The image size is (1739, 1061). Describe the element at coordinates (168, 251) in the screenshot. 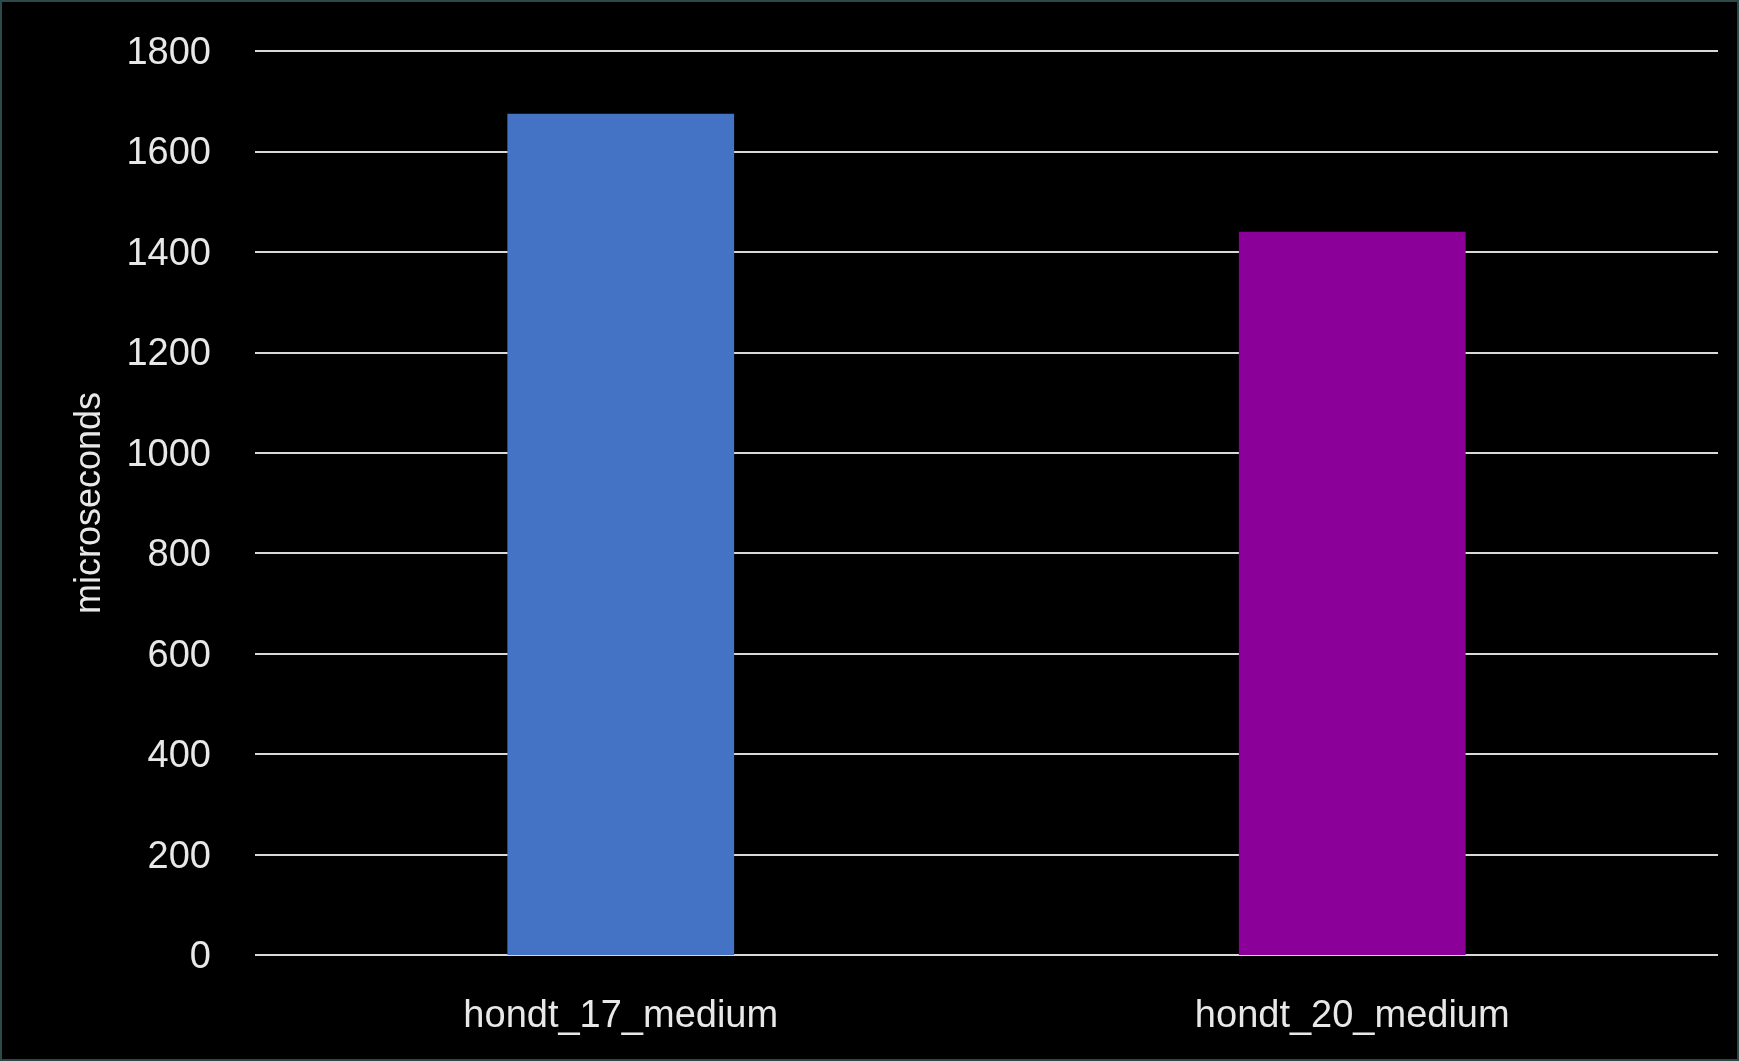

I see `y-tick-label: 1400` at that location.